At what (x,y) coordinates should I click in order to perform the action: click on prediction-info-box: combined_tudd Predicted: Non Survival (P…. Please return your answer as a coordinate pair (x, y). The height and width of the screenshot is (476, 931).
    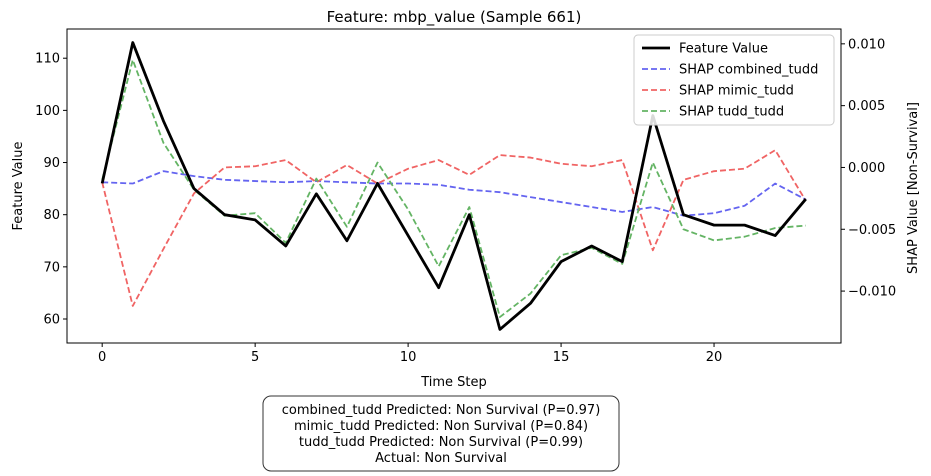
    Looking at the image, I should click on (441, 433).